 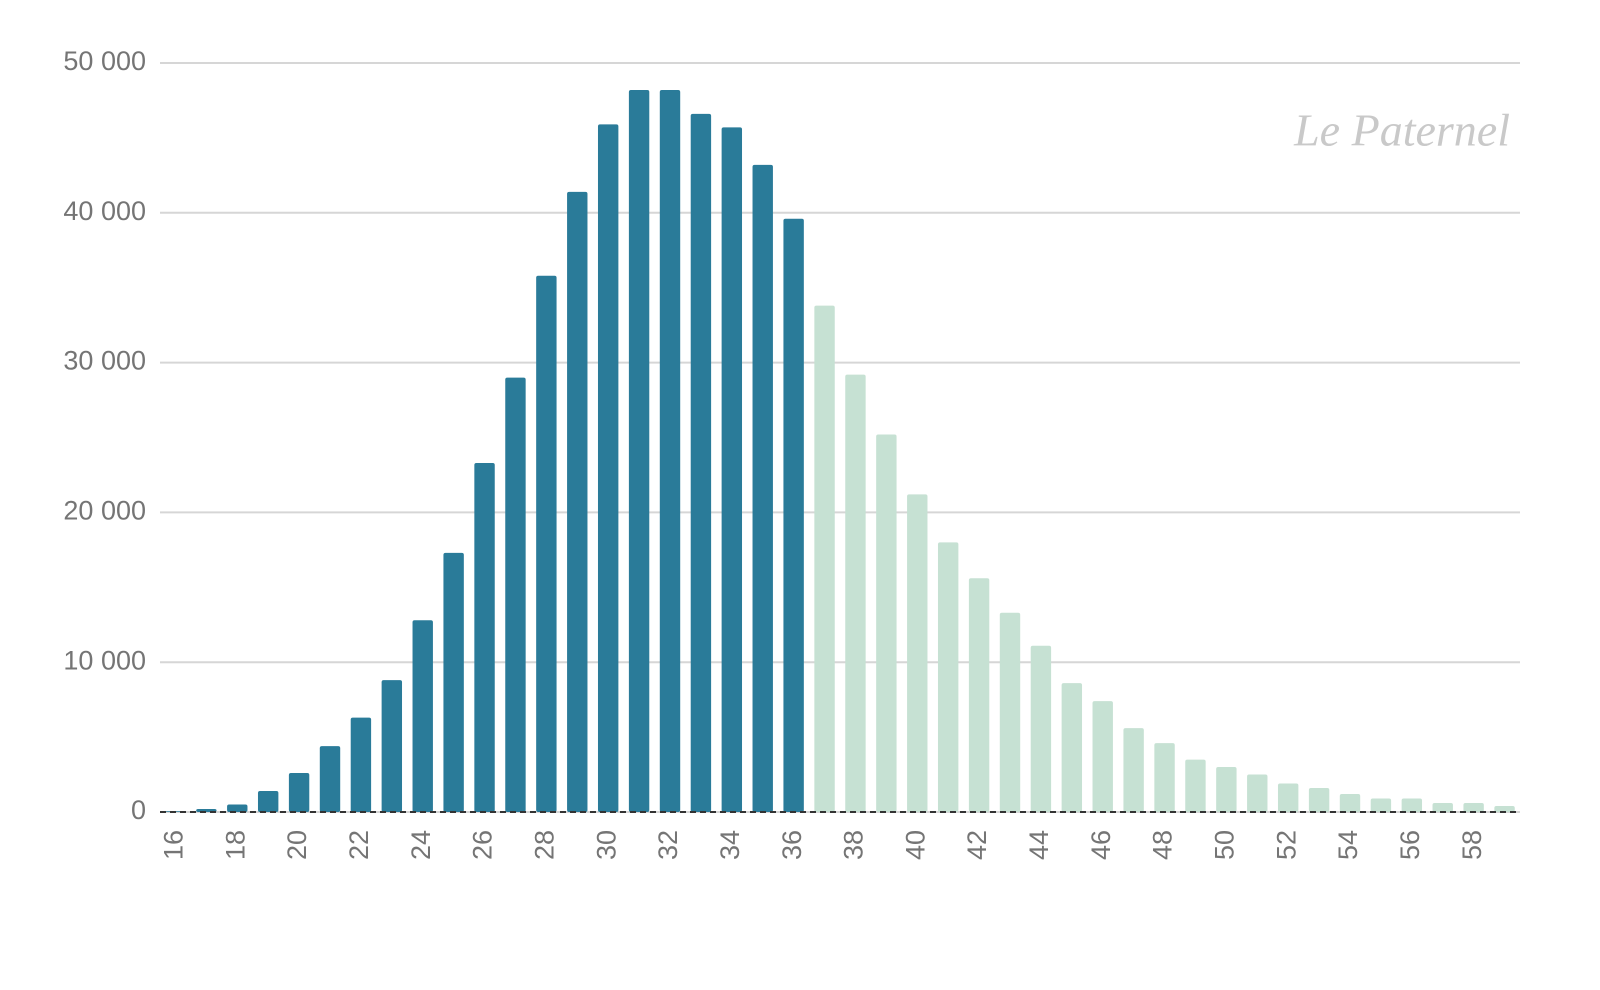 What do you see at coordinates (668, 845) in the screenshot?
I see `x-tick-label: 32` at bounding box center [668, 845].